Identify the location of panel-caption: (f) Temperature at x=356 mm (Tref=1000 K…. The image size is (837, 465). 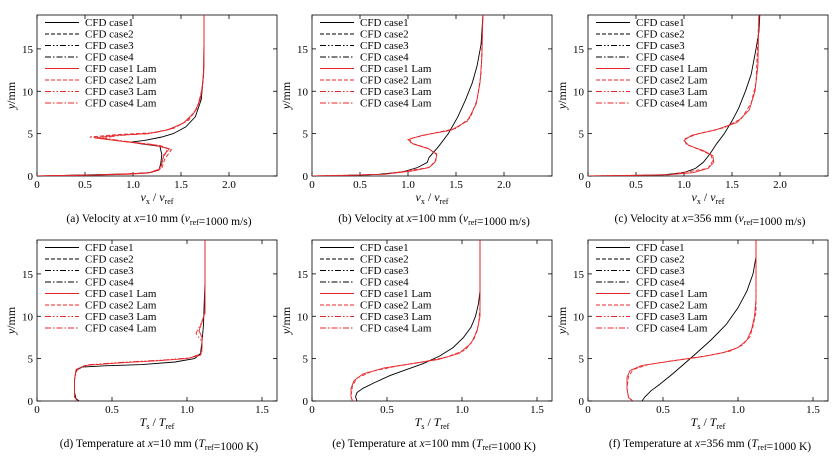
(710, 445).